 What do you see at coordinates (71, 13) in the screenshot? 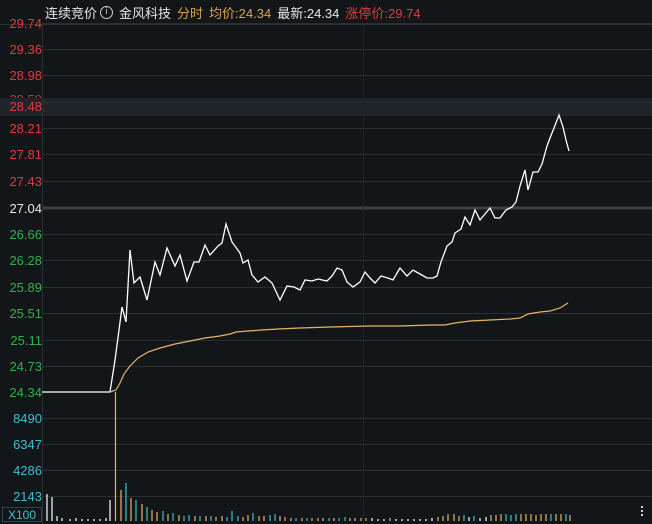
I see `trading-mode-label: 连续竞价` at bounding box center [71, 13].